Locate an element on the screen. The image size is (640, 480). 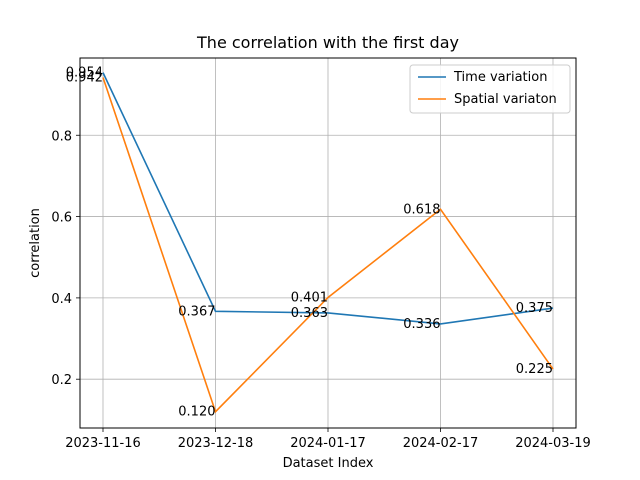
data-label: 0.336 is located at coordinates (421, 324).